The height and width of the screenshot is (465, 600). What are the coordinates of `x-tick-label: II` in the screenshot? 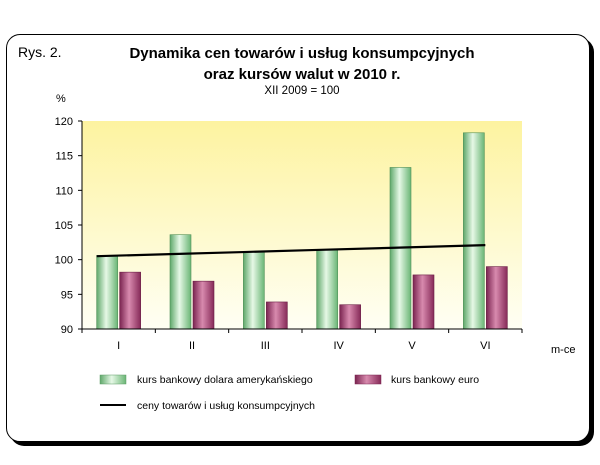 It's located at (192, 346).